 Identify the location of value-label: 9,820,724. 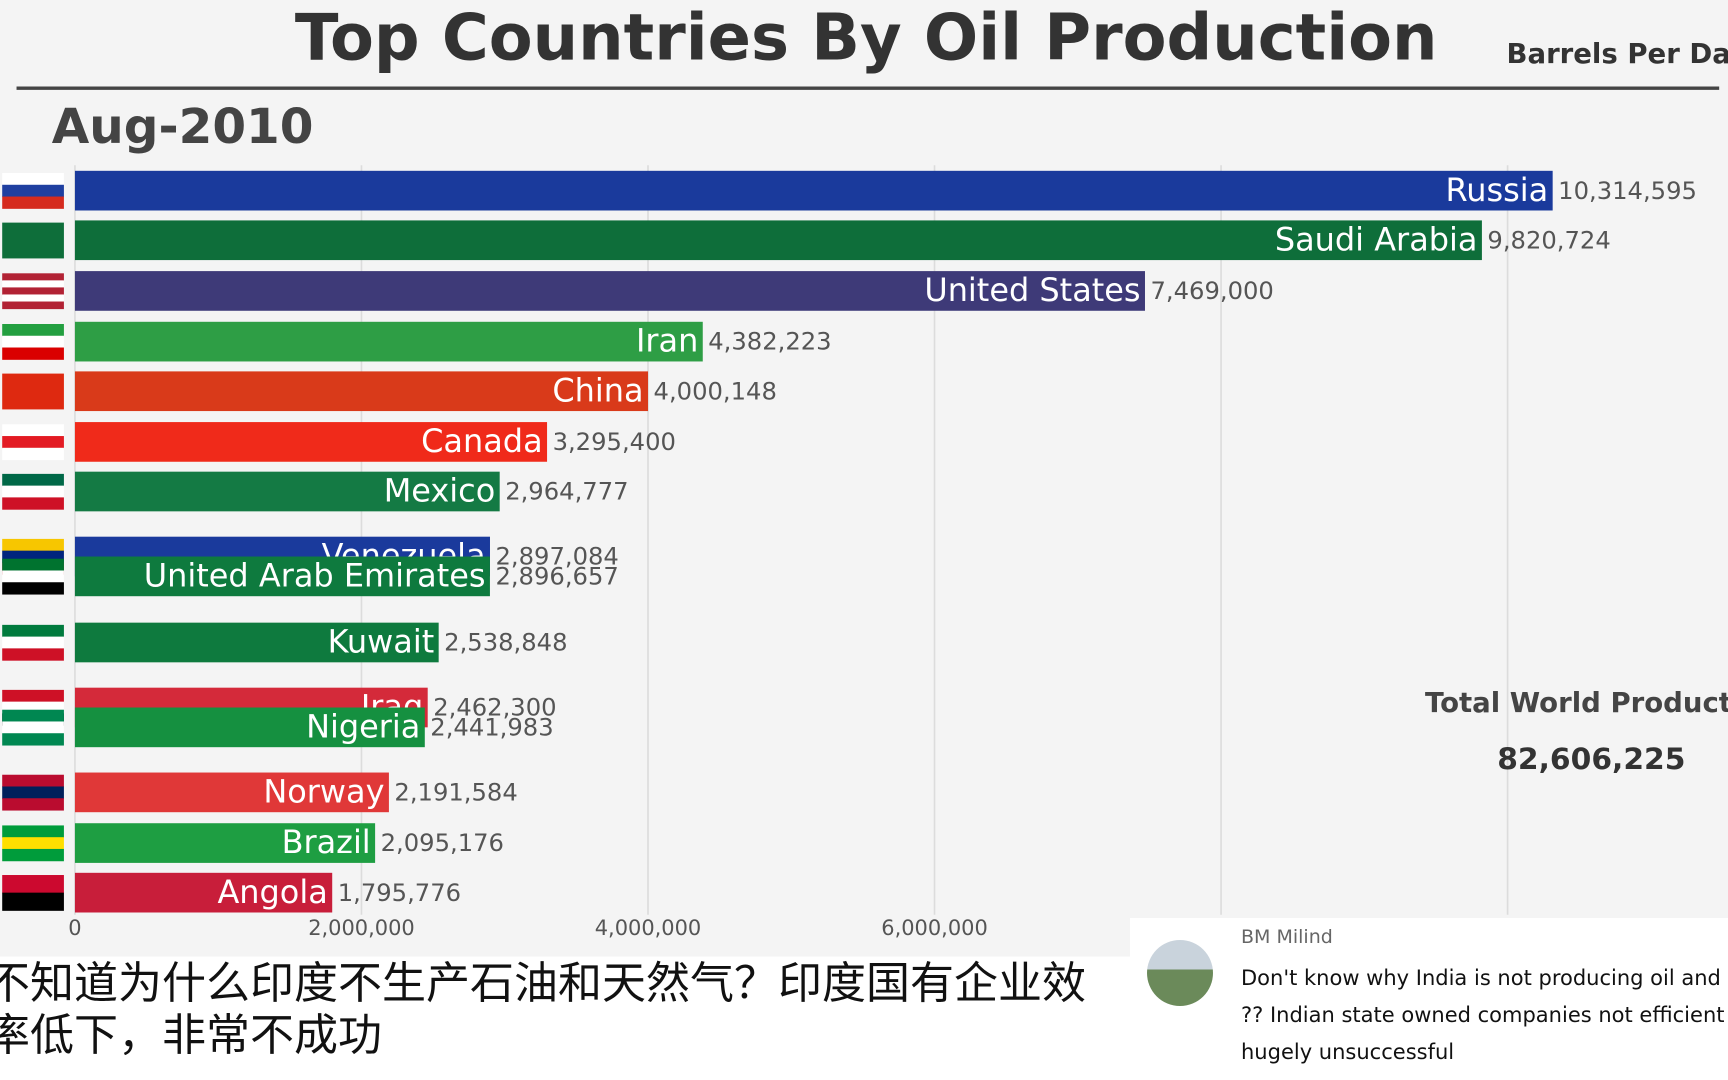
(1548, 239).